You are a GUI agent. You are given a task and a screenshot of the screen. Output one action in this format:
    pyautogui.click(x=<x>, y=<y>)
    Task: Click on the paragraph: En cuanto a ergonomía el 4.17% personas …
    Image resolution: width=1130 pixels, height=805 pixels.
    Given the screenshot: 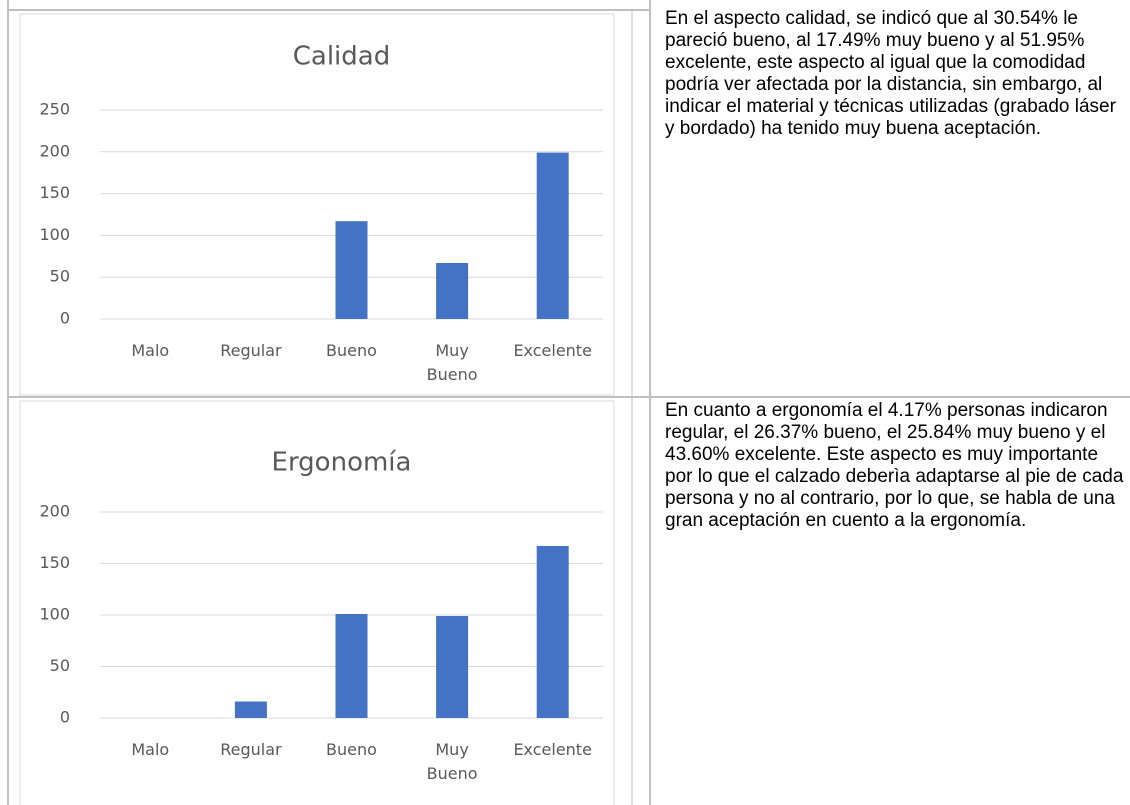 What is the action you would take?
    pyautogui.click(x=894, y=465)
    